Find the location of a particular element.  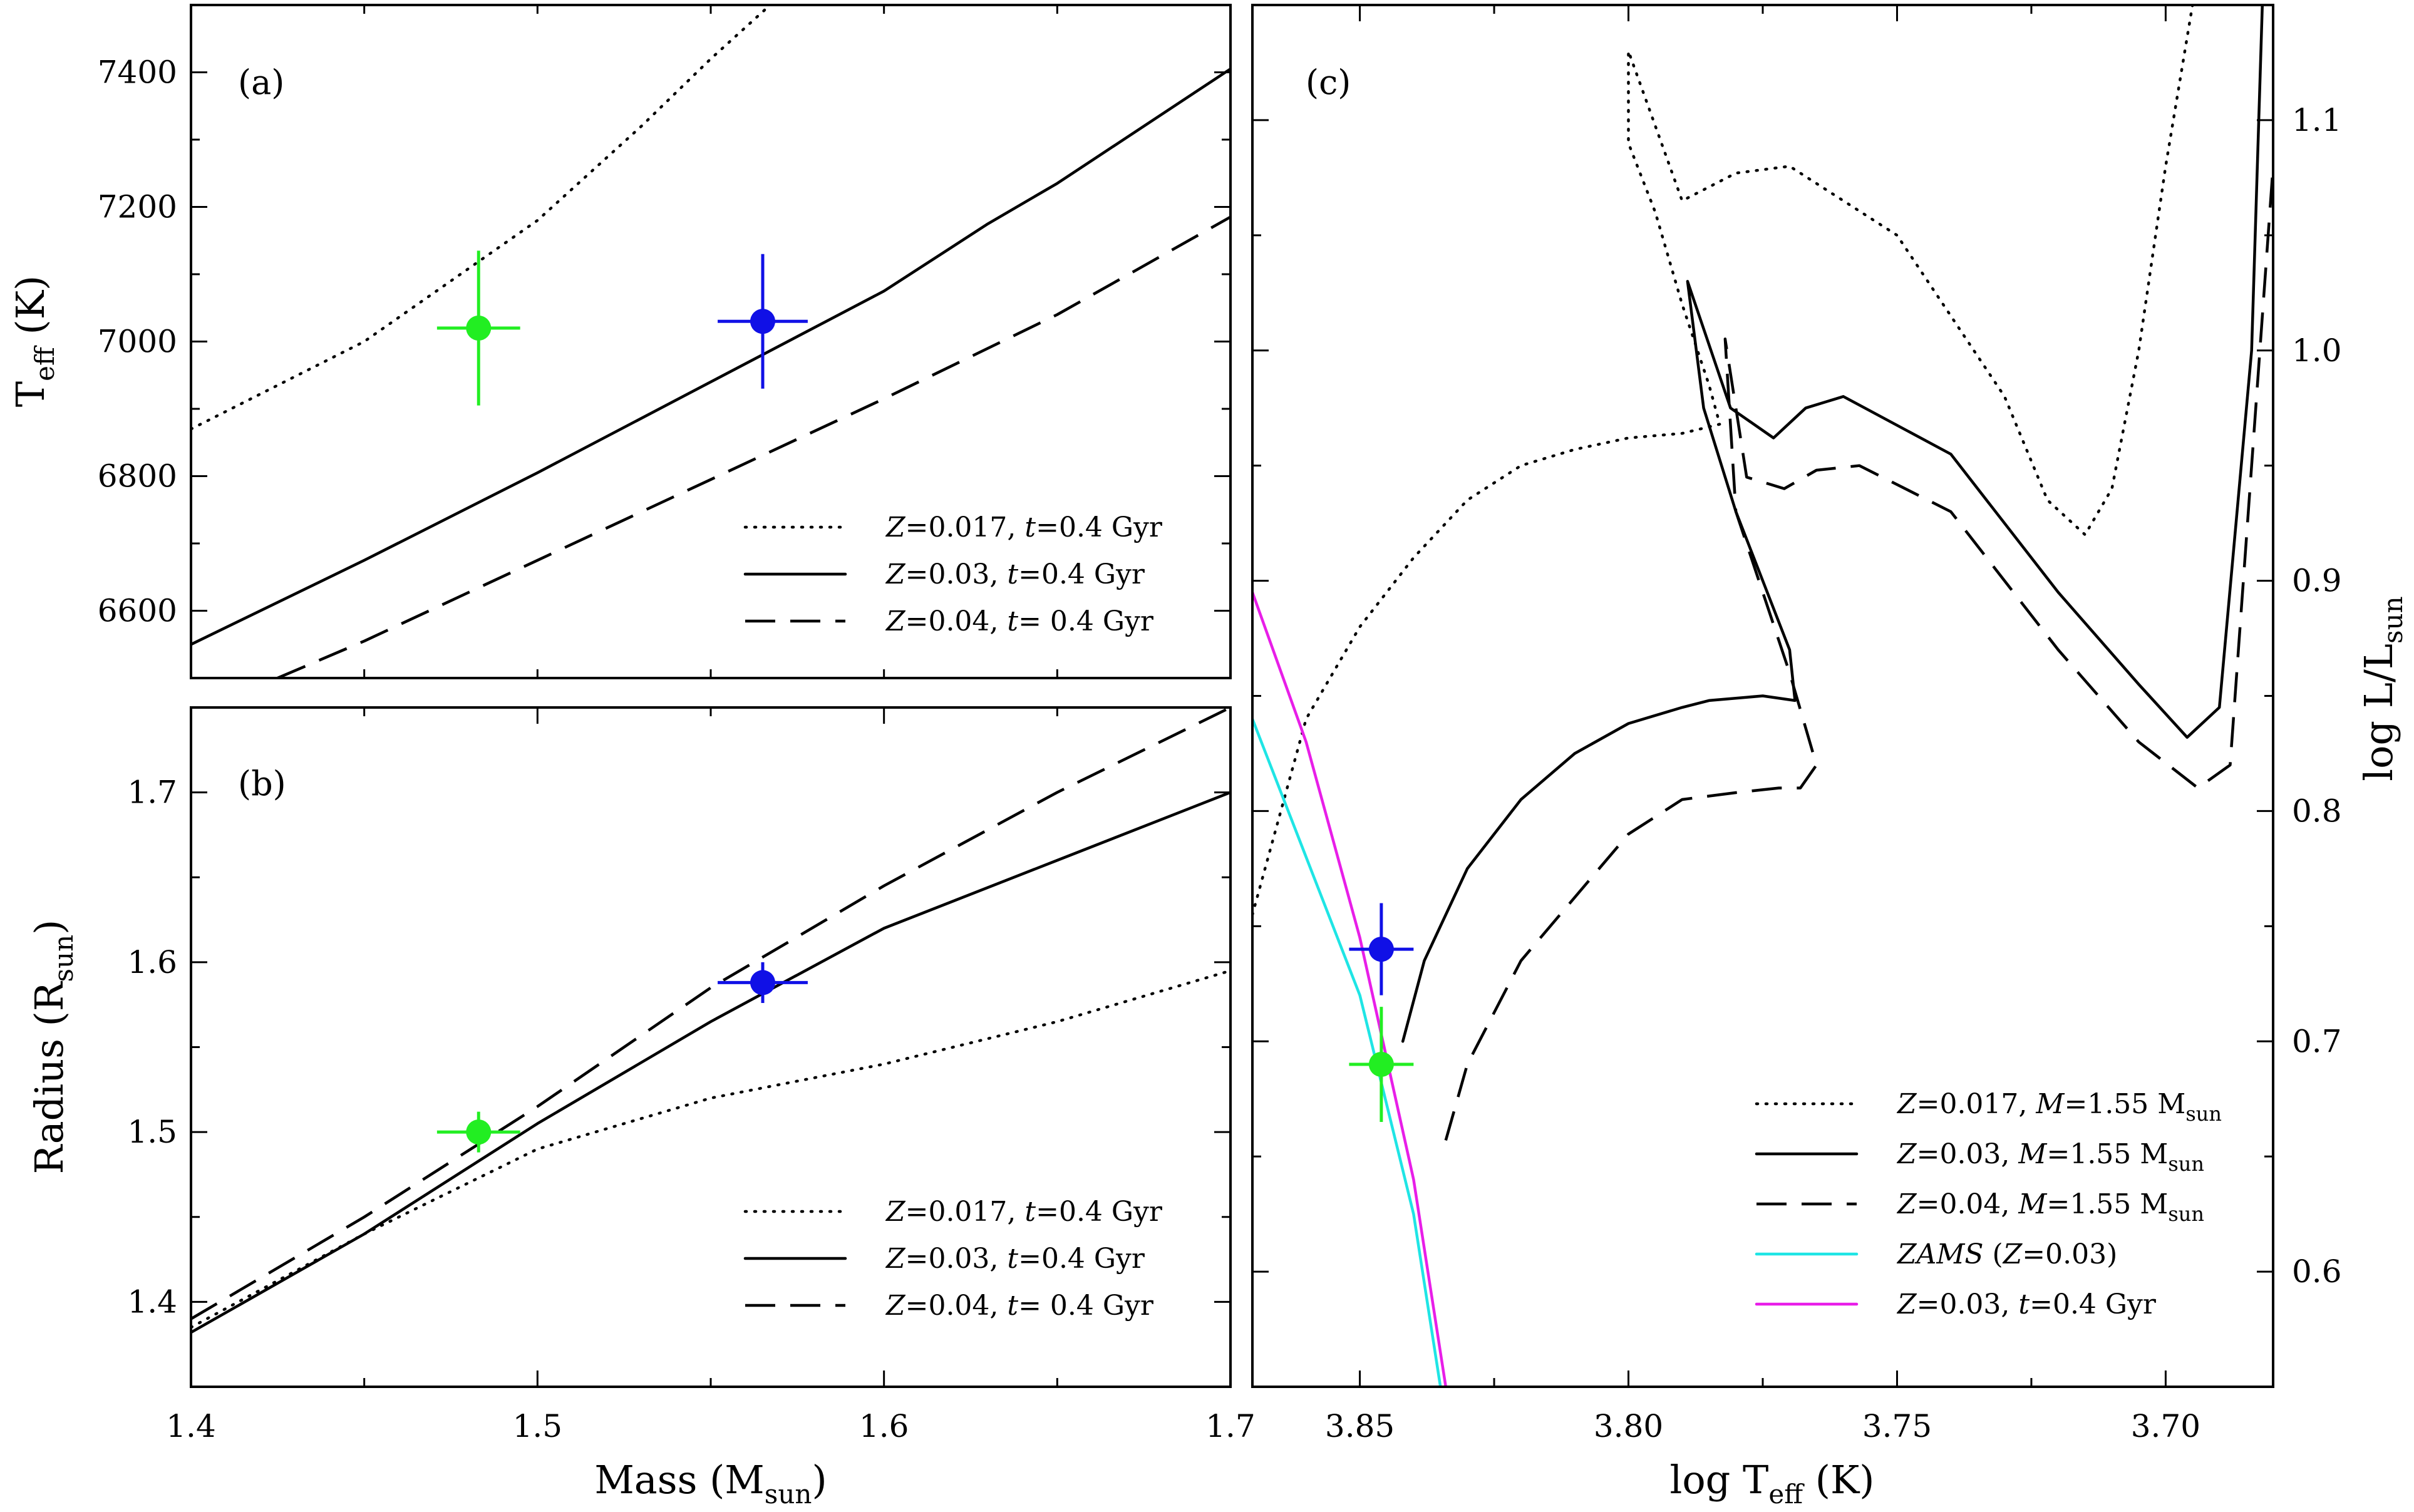

panel-a-ytick-label: 6600 is located at coordinates (137, 611).